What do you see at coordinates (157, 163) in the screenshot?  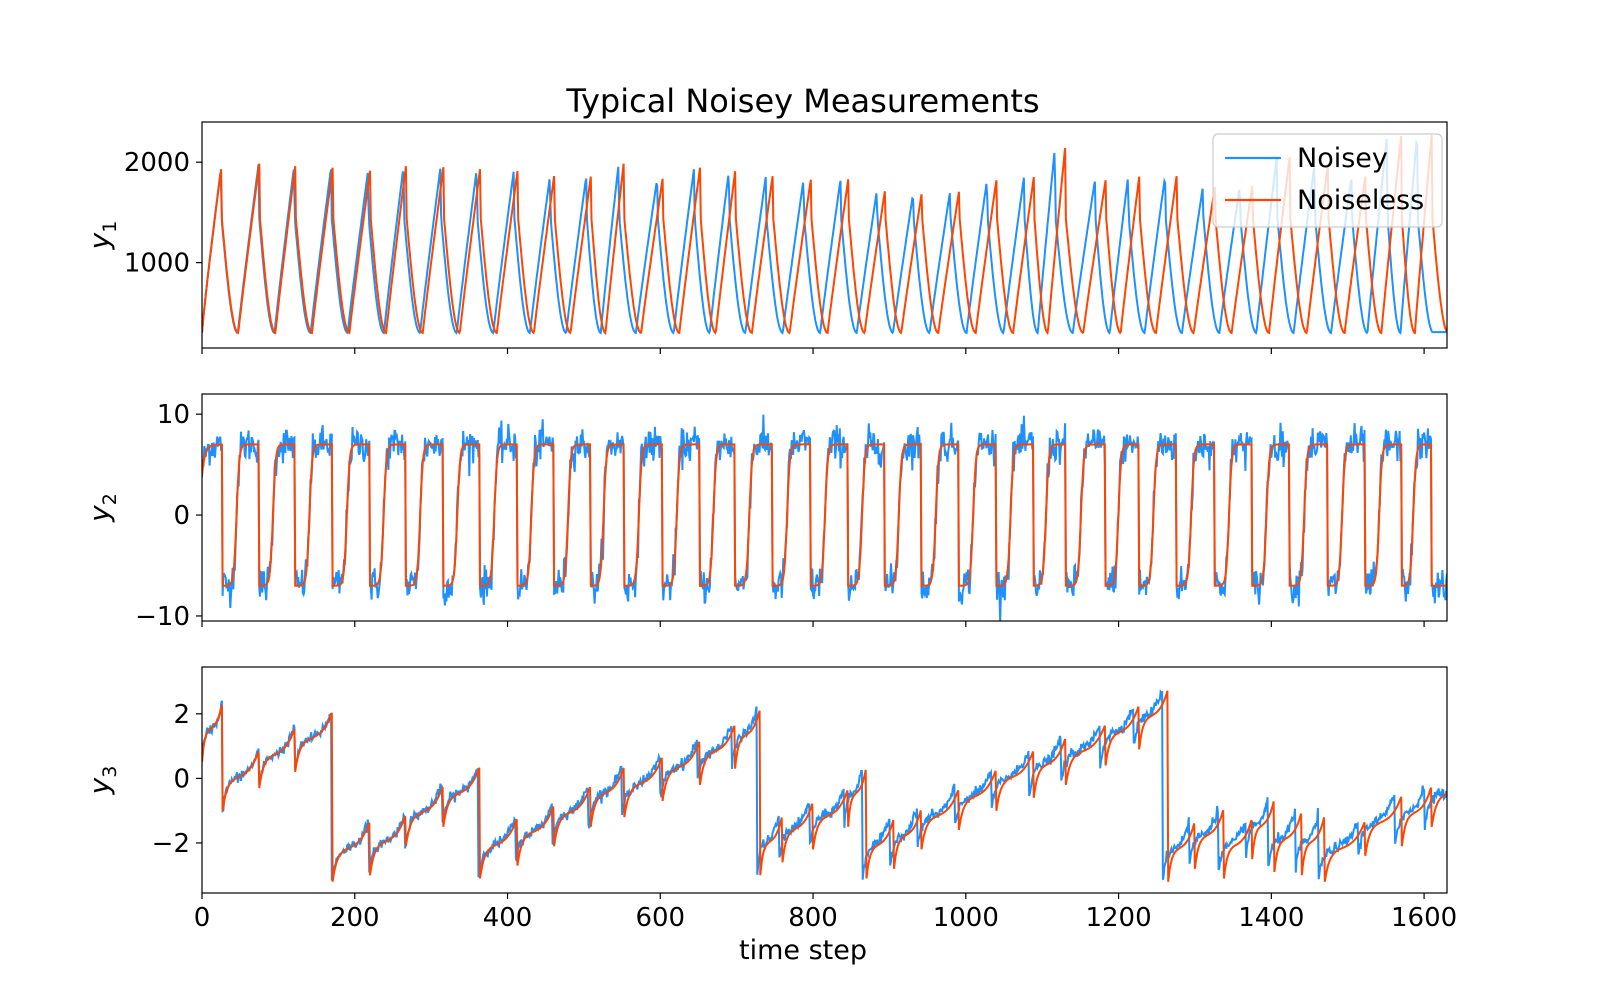 I see `y-tick-label: 2000` at bounding box center [157, 163].